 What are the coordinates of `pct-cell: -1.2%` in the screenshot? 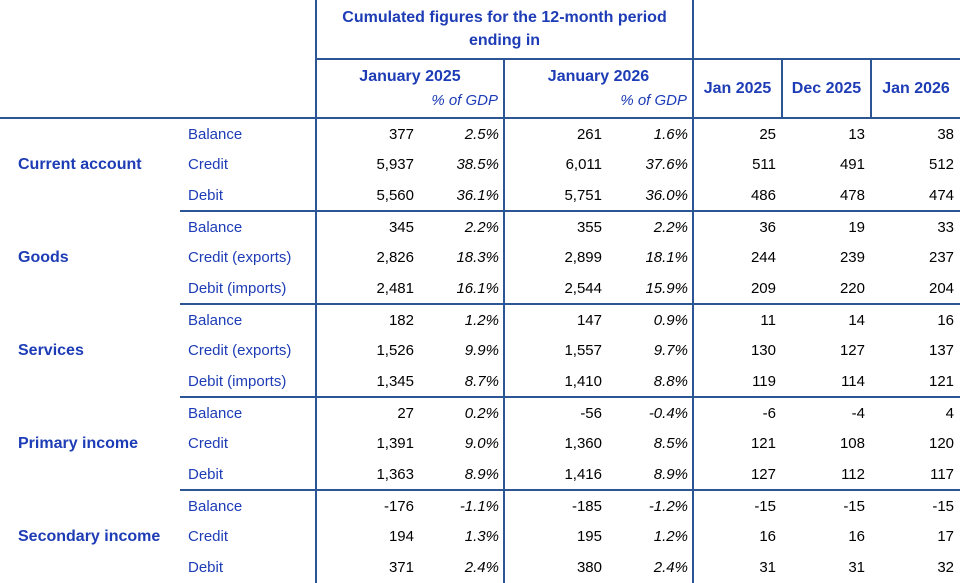 It's located at (651, 505).